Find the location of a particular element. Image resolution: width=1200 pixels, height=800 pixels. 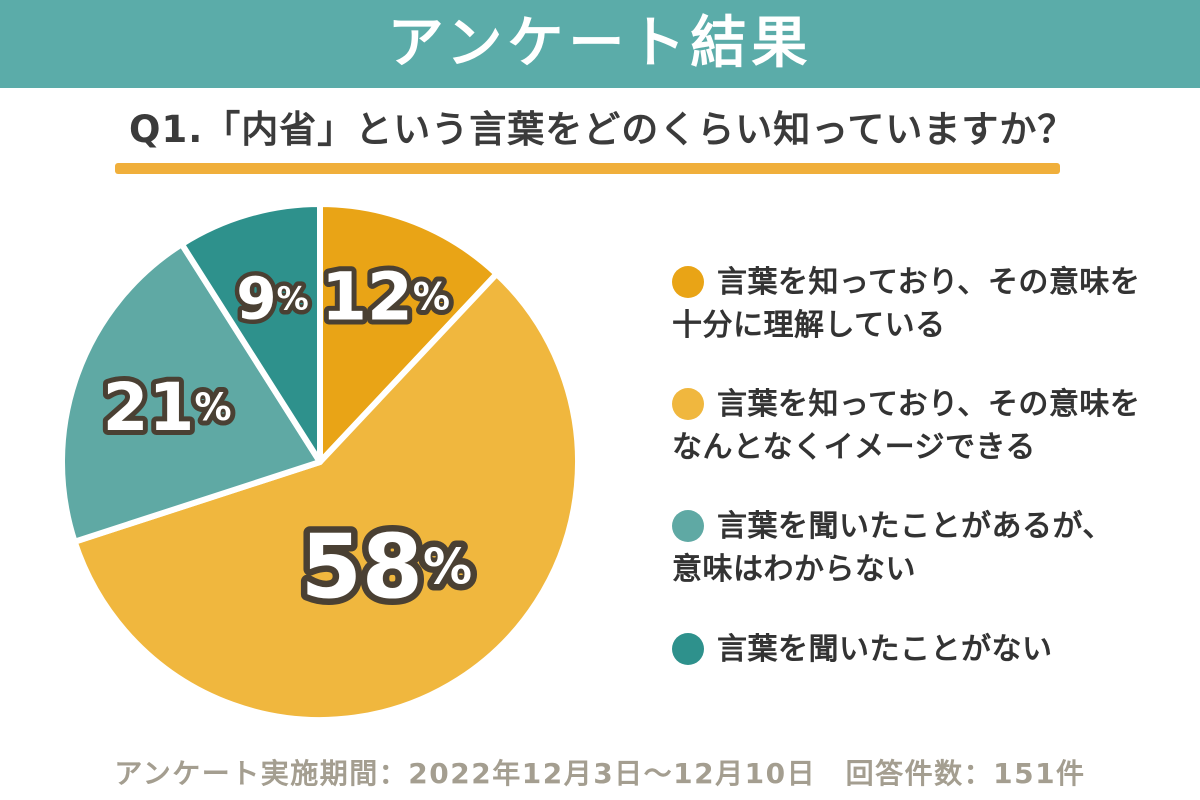

legend-item: 言葉を聞いたことがない is located at coordinates (932, 650).